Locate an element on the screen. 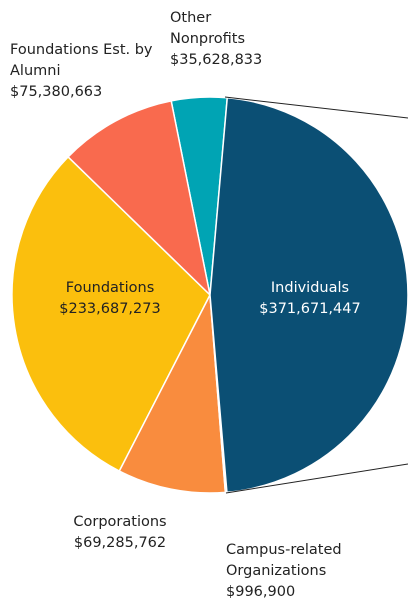 The height and width of the screenshot is (603, 408). category-label: Foundations is located at coordinates (110, 288).